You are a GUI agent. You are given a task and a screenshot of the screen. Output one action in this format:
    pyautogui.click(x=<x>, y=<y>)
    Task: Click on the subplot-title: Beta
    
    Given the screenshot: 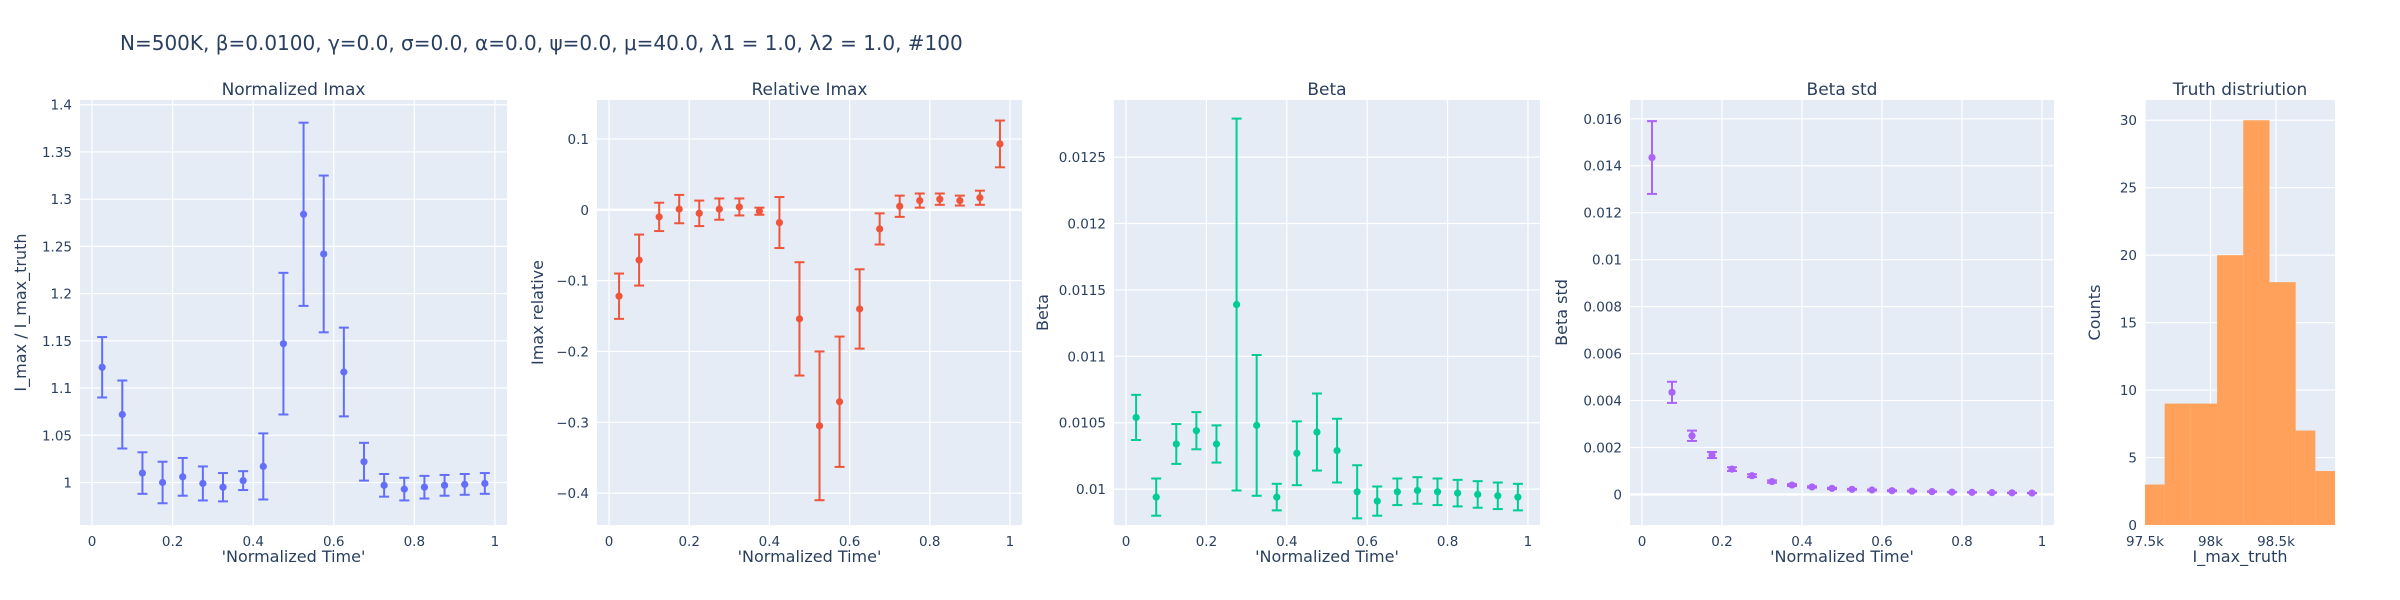 What is the action you would take?
    pyautogui.click(x=1326, y=90)
    